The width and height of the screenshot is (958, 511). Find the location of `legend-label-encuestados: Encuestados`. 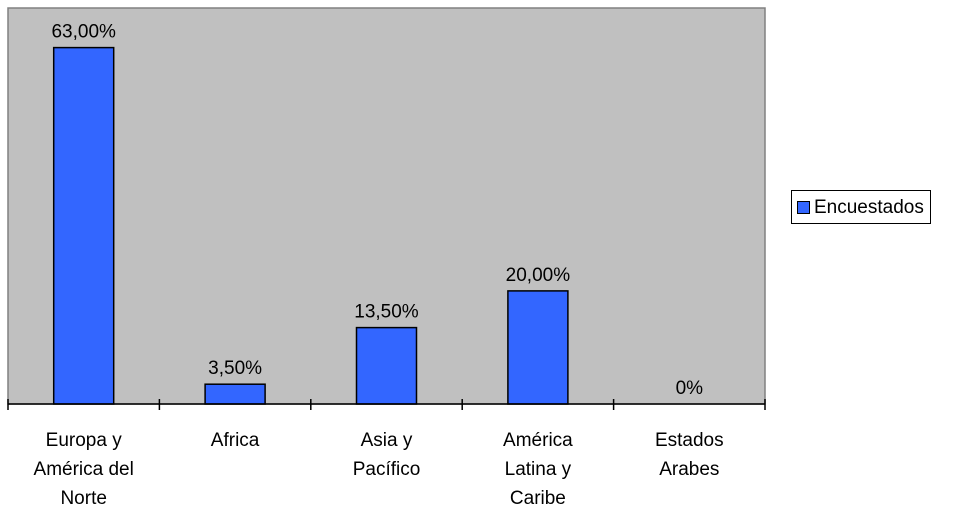

legend-label-encuestados: Encuestados is located at coordinates (869, 207).